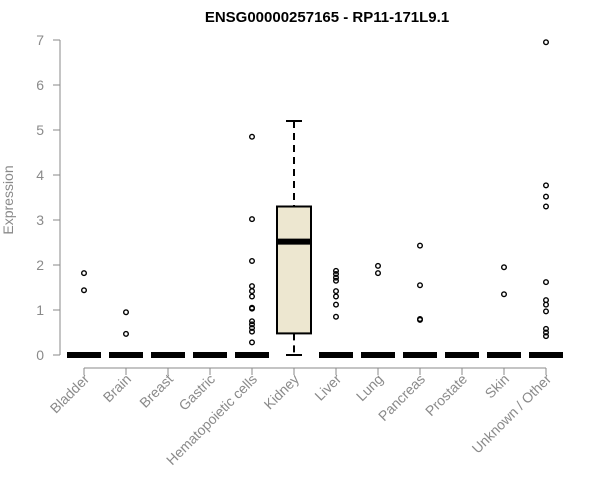 This screenshot has height=500, width=600. I want to click on y-axis-label: Expression, so click(8, 199).